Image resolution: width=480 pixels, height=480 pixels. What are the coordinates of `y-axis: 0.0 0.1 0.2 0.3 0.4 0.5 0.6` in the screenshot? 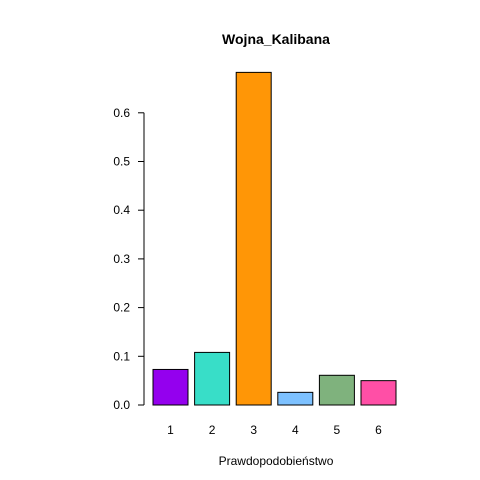 It's located at (129, 259).